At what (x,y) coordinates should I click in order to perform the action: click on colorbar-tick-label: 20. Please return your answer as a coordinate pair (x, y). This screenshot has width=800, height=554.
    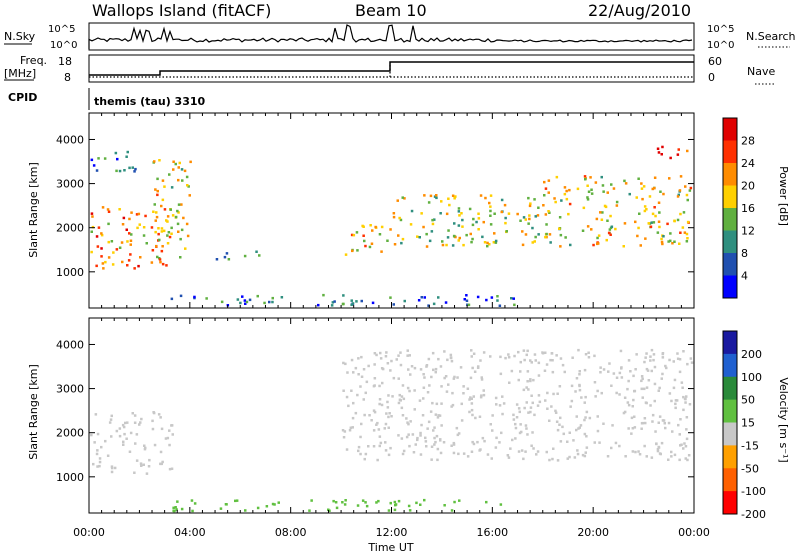
    Looking at the image, I should click on (748, 186).